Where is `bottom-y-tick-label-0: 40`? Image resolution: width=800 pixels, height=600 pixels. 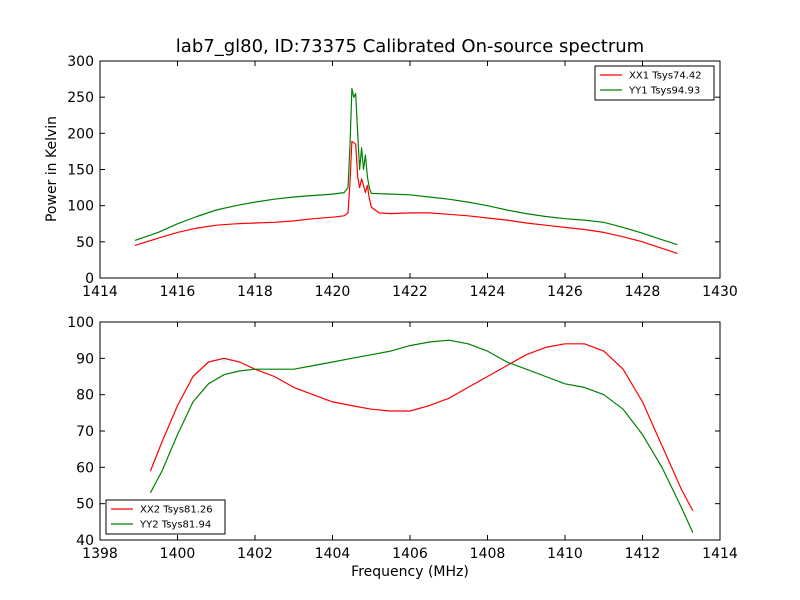
bottom-y-tick-label-0: 40 is located at coordinates (85, 541).